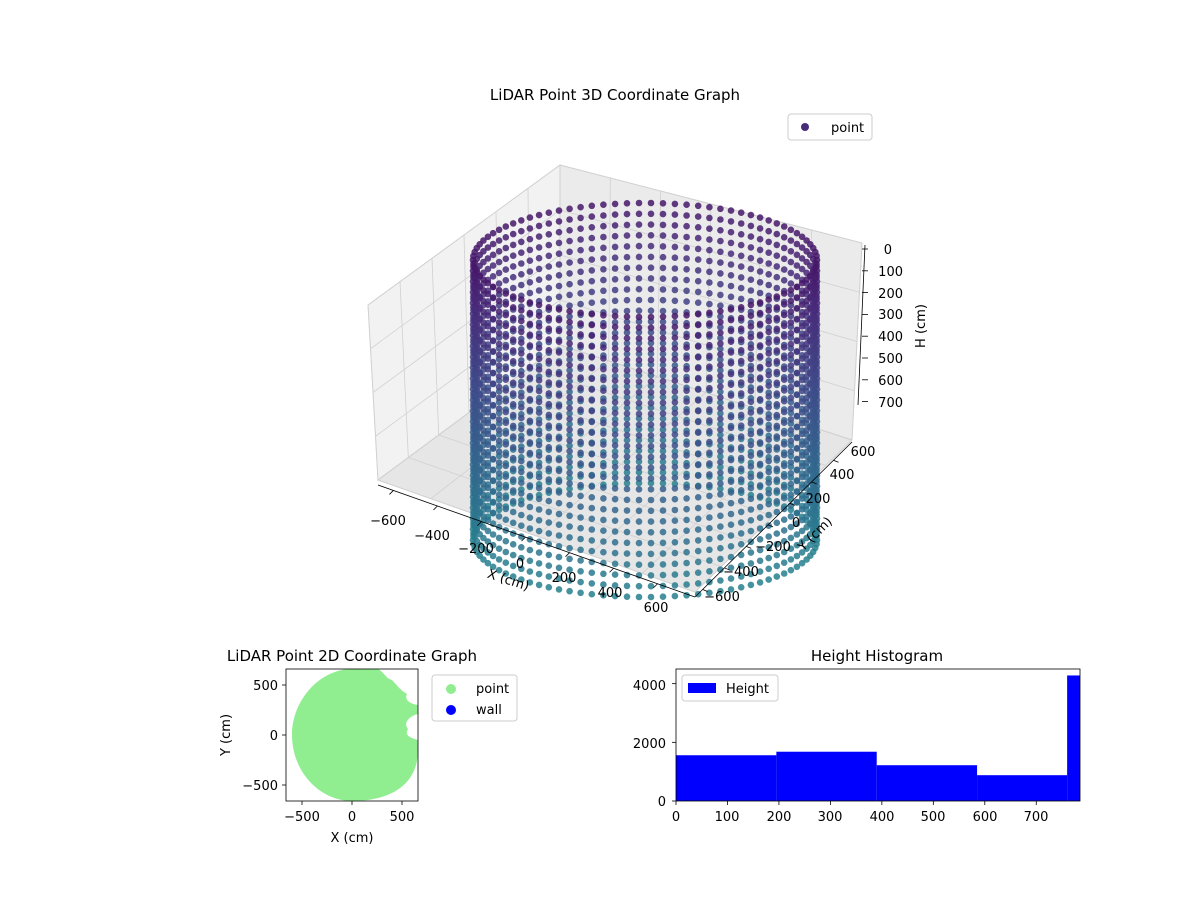  What do you see at coordinates (779, 817) in the screenshot?
I see `x-tick-label: 200` at bounding box center [779, 817].